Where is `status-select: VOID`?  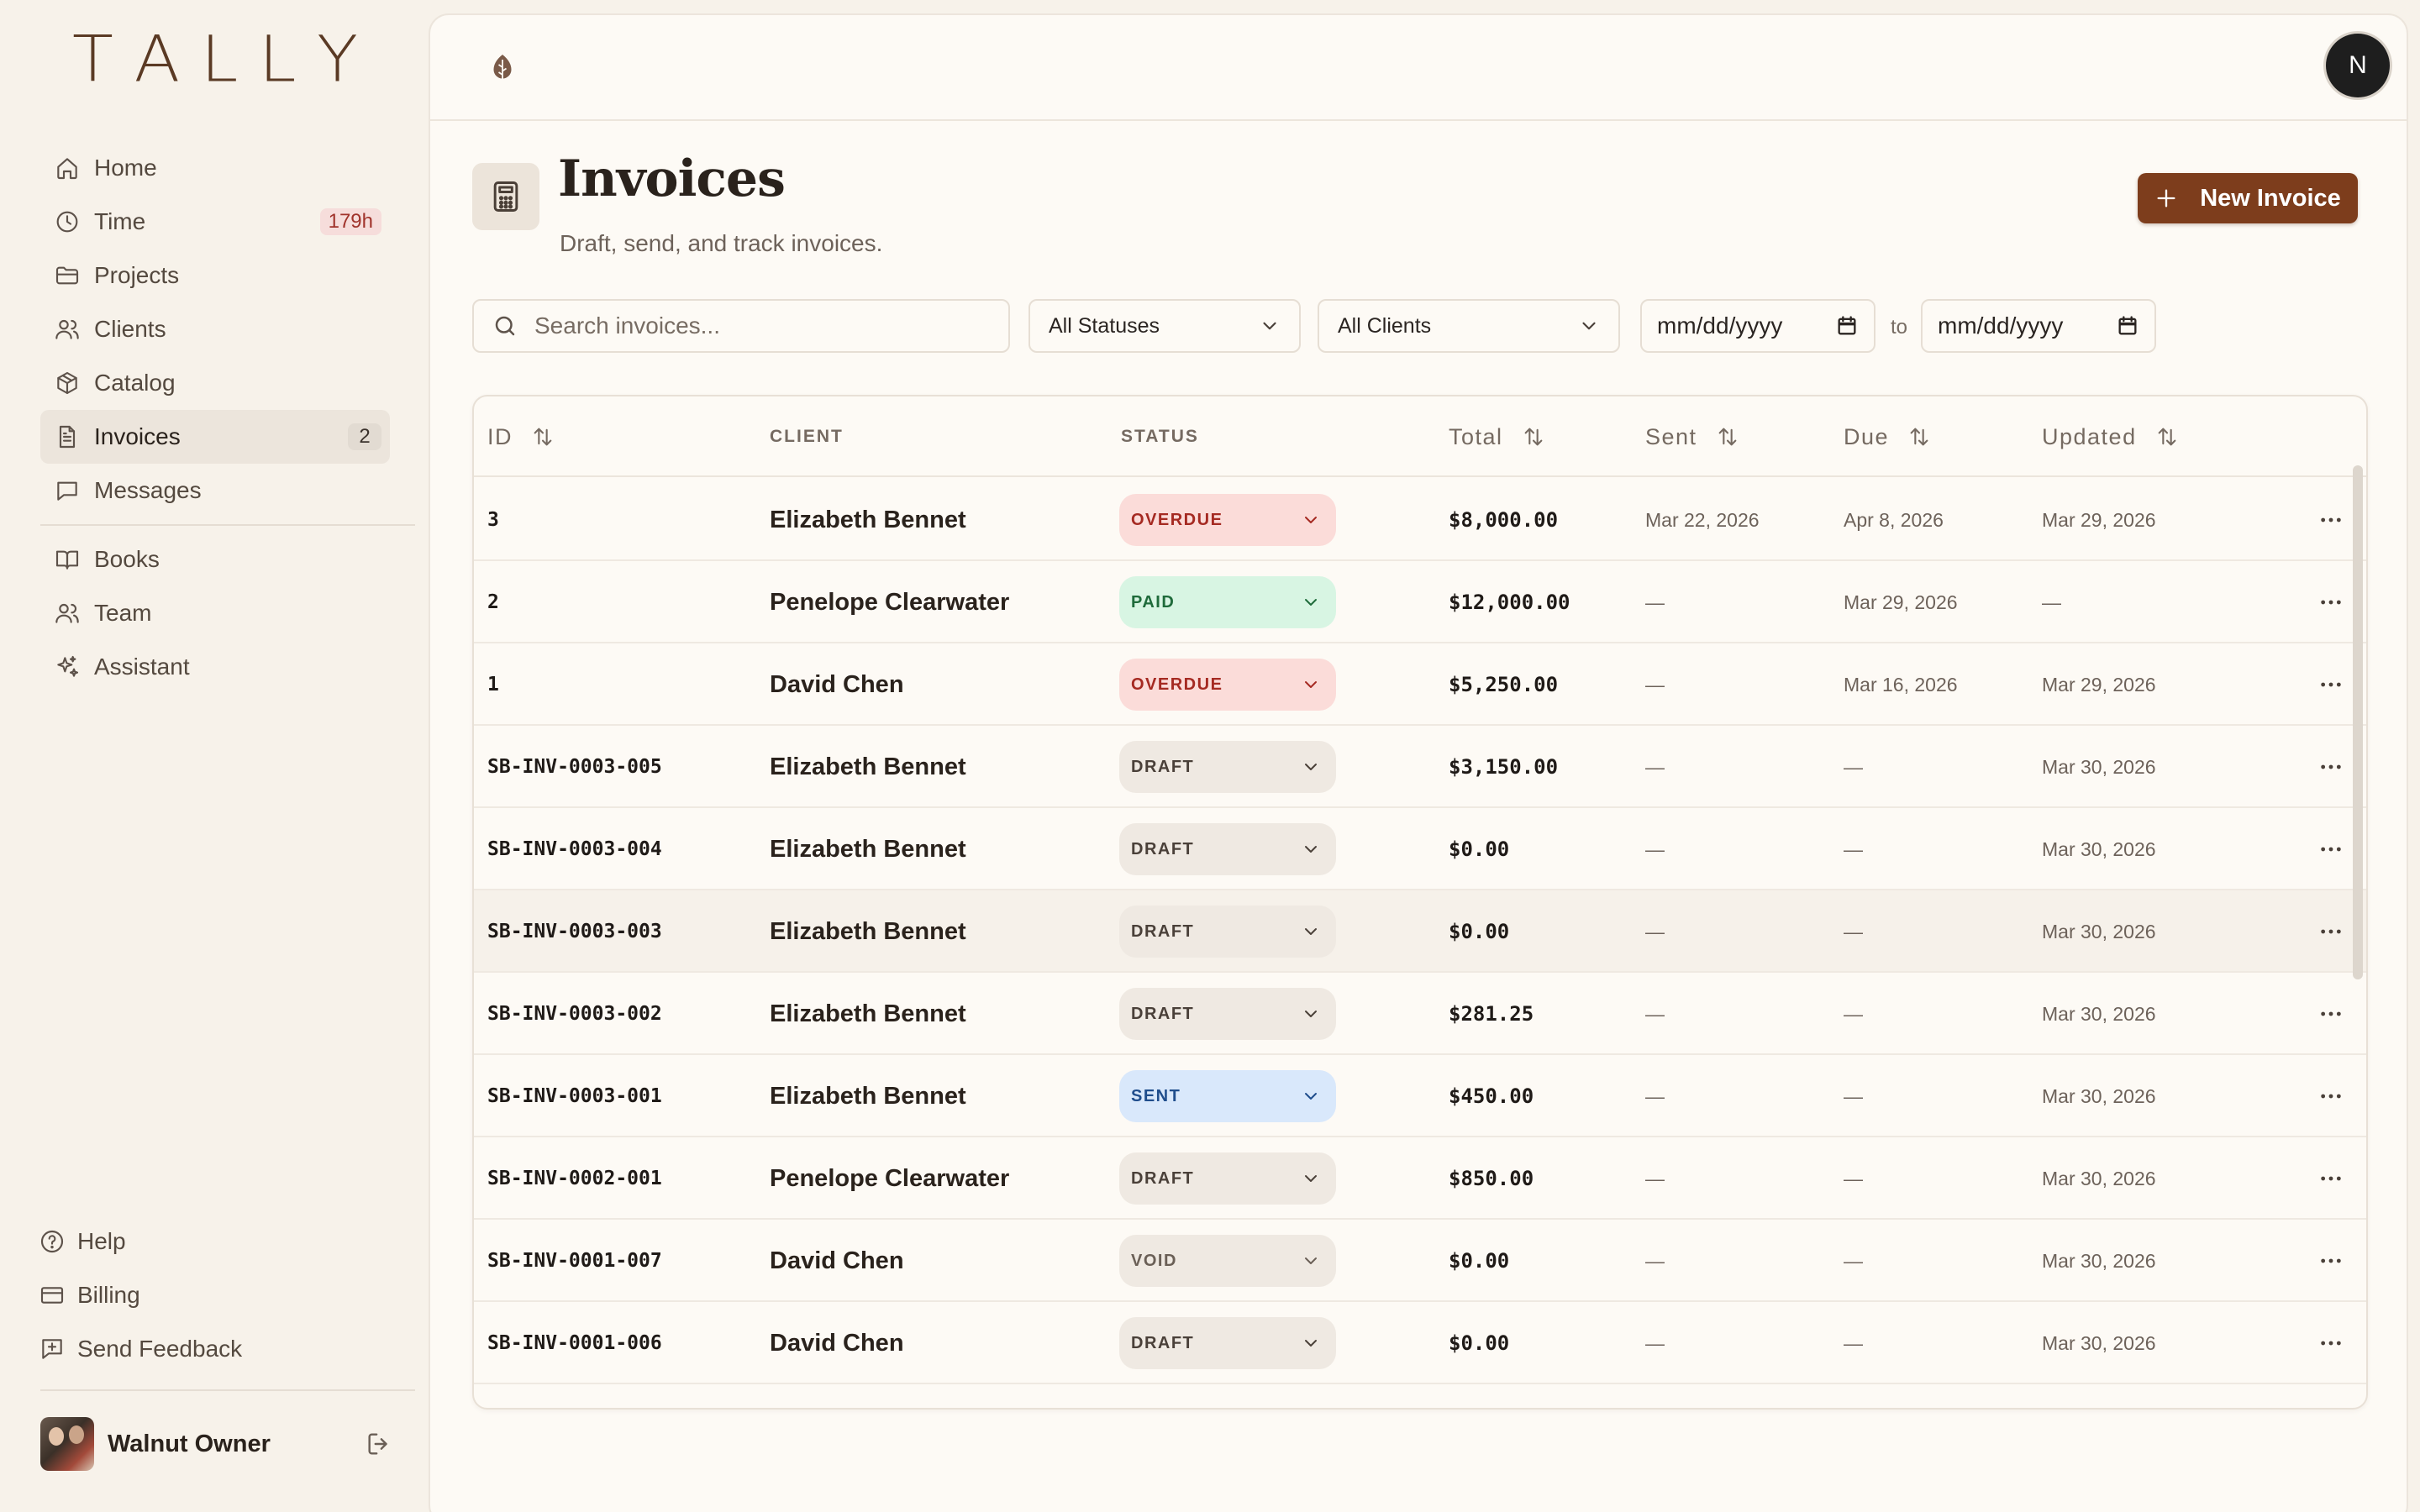 status-select: VOID is located at coordinates (1227, 1261).